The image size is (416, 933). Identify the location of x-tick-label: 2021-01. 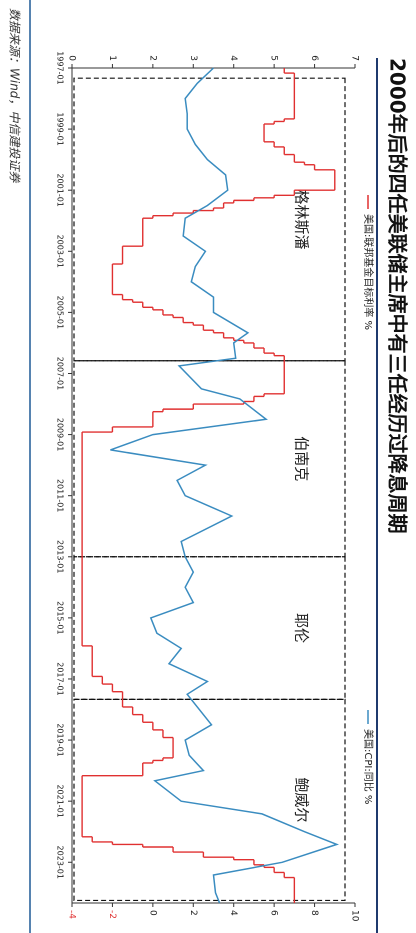
(60, 800).